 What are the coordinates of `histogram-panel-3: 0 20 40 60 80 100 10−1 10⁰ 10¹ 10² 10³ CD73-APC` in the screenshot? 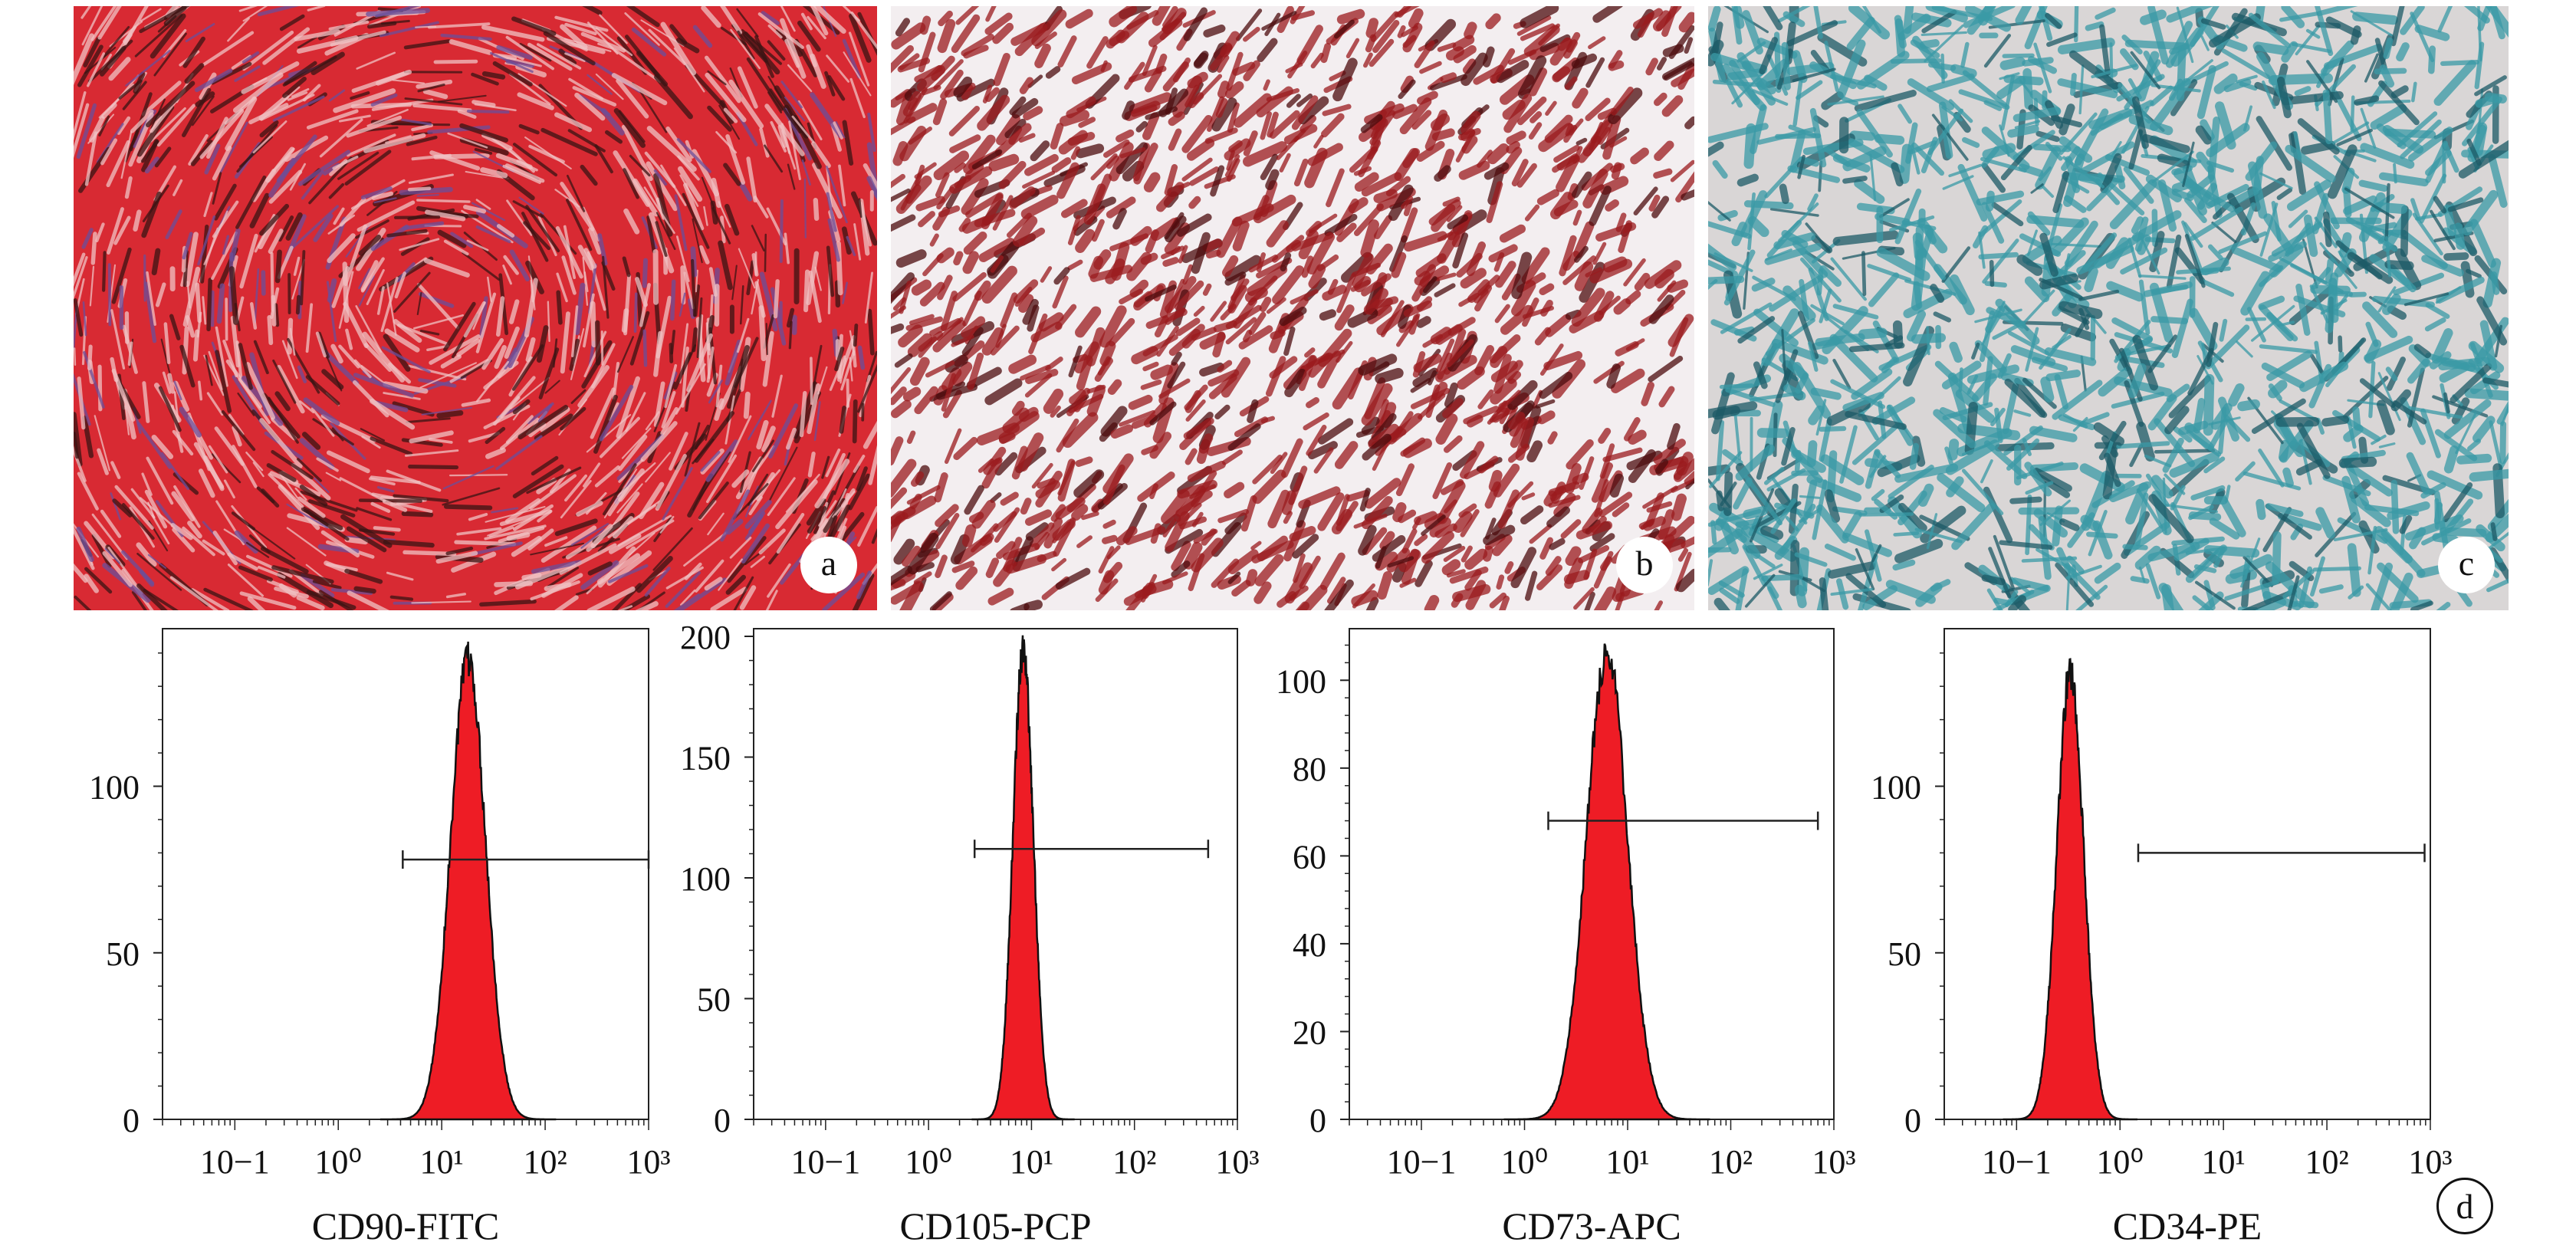 It's located at (1566, 937).